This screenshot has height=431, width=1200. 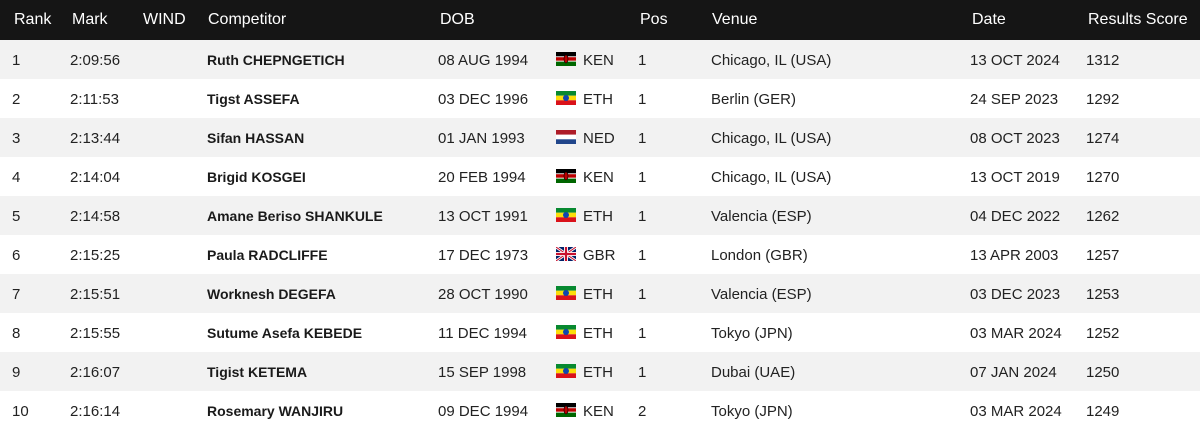 What do you see at coordinates (95, 216) in the screenshot?
I see `mark: 2:14:58` at bounding box center [95, 216].